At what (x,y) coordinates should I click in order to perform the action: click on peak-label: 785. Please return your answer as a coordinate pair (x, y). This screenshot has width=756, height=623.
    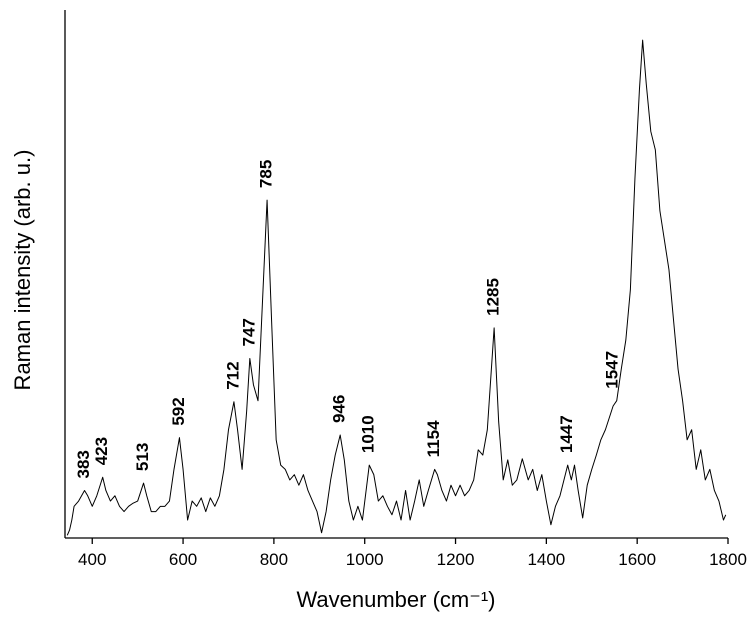
    Looking at the image, I should click on (266, 174).